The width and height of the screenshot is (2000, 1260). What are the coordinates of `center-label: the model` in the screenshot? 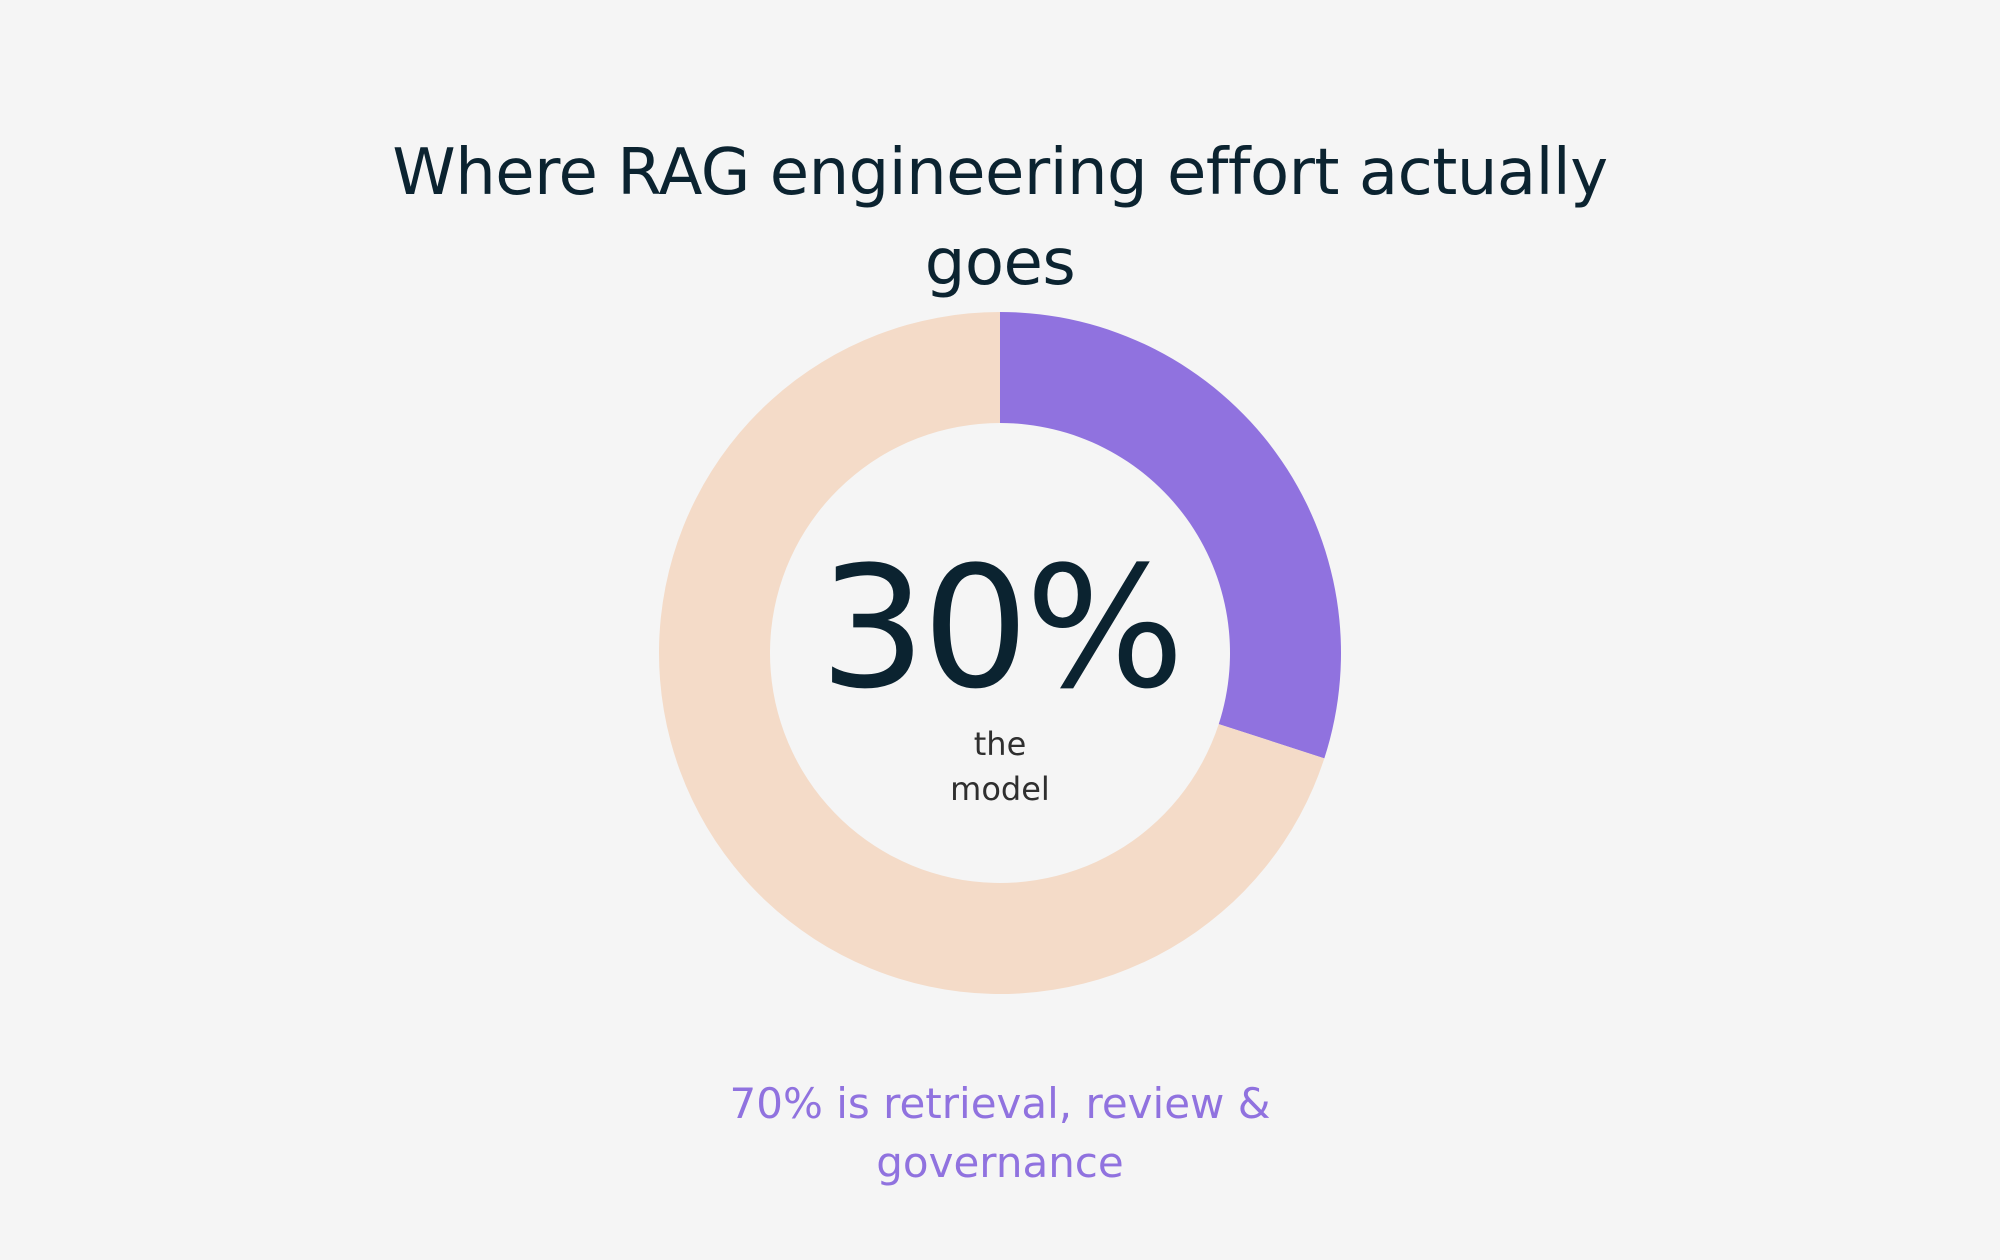 It's located at (1000, 766).